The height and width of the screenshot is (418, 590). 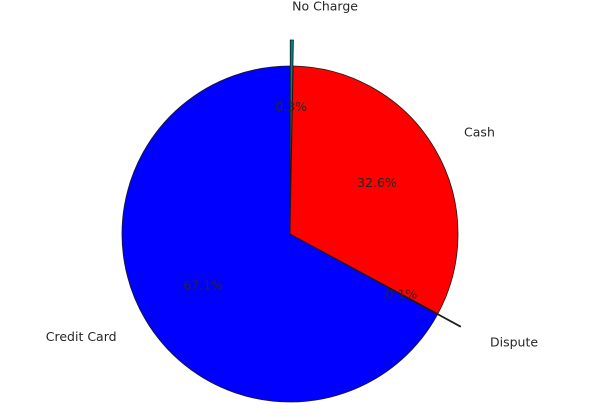 I want to click on pct-label-cash: 32.6%, so click(x=377, y=182).